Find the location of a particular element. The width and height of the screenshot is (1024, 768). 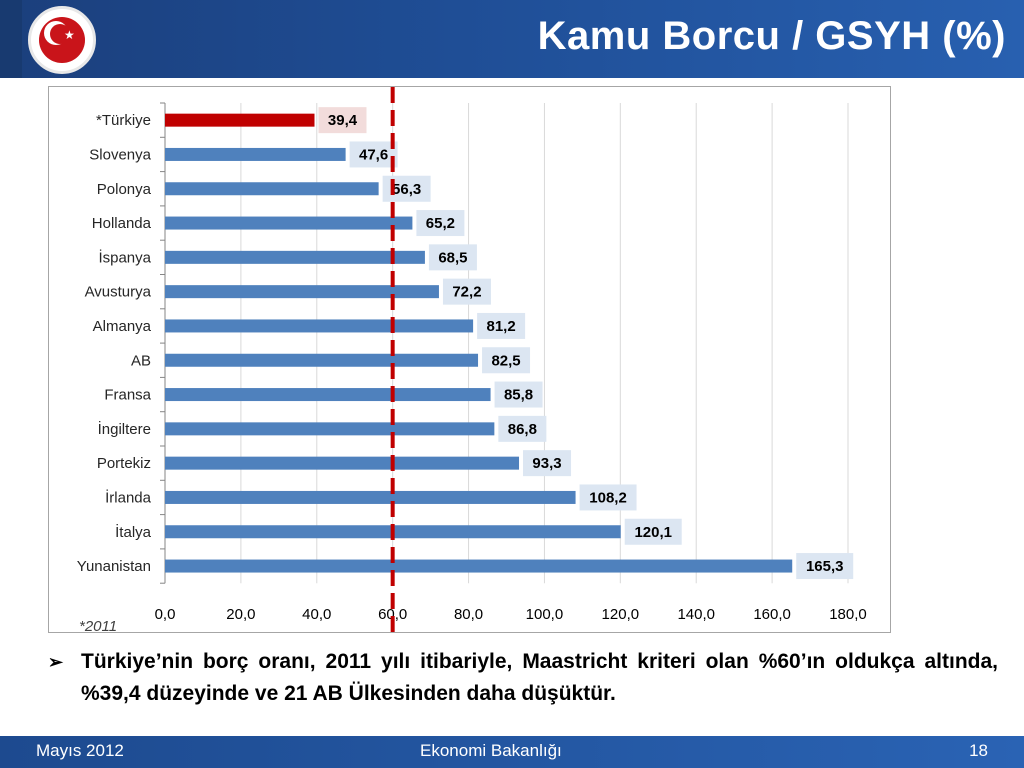

x-tick-label: 160,0 is located at coordinates (772, 614).